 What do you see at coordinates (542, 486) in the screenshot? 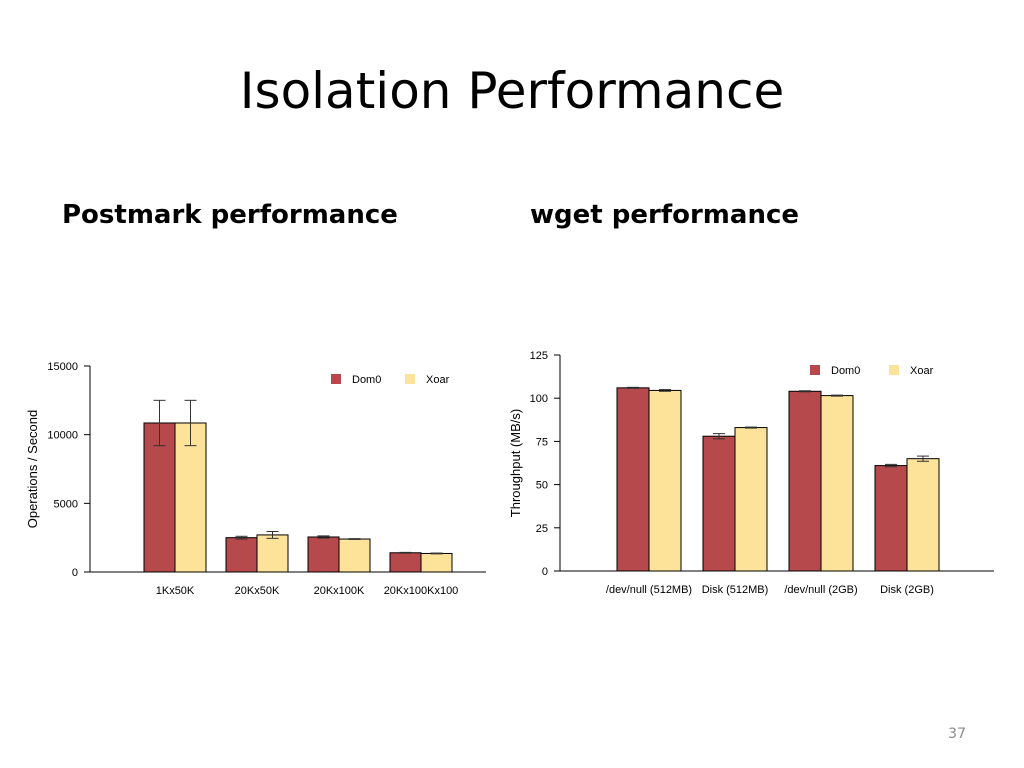
I see `wget-y-tick-label: 50` at bounding box center [542, 486].